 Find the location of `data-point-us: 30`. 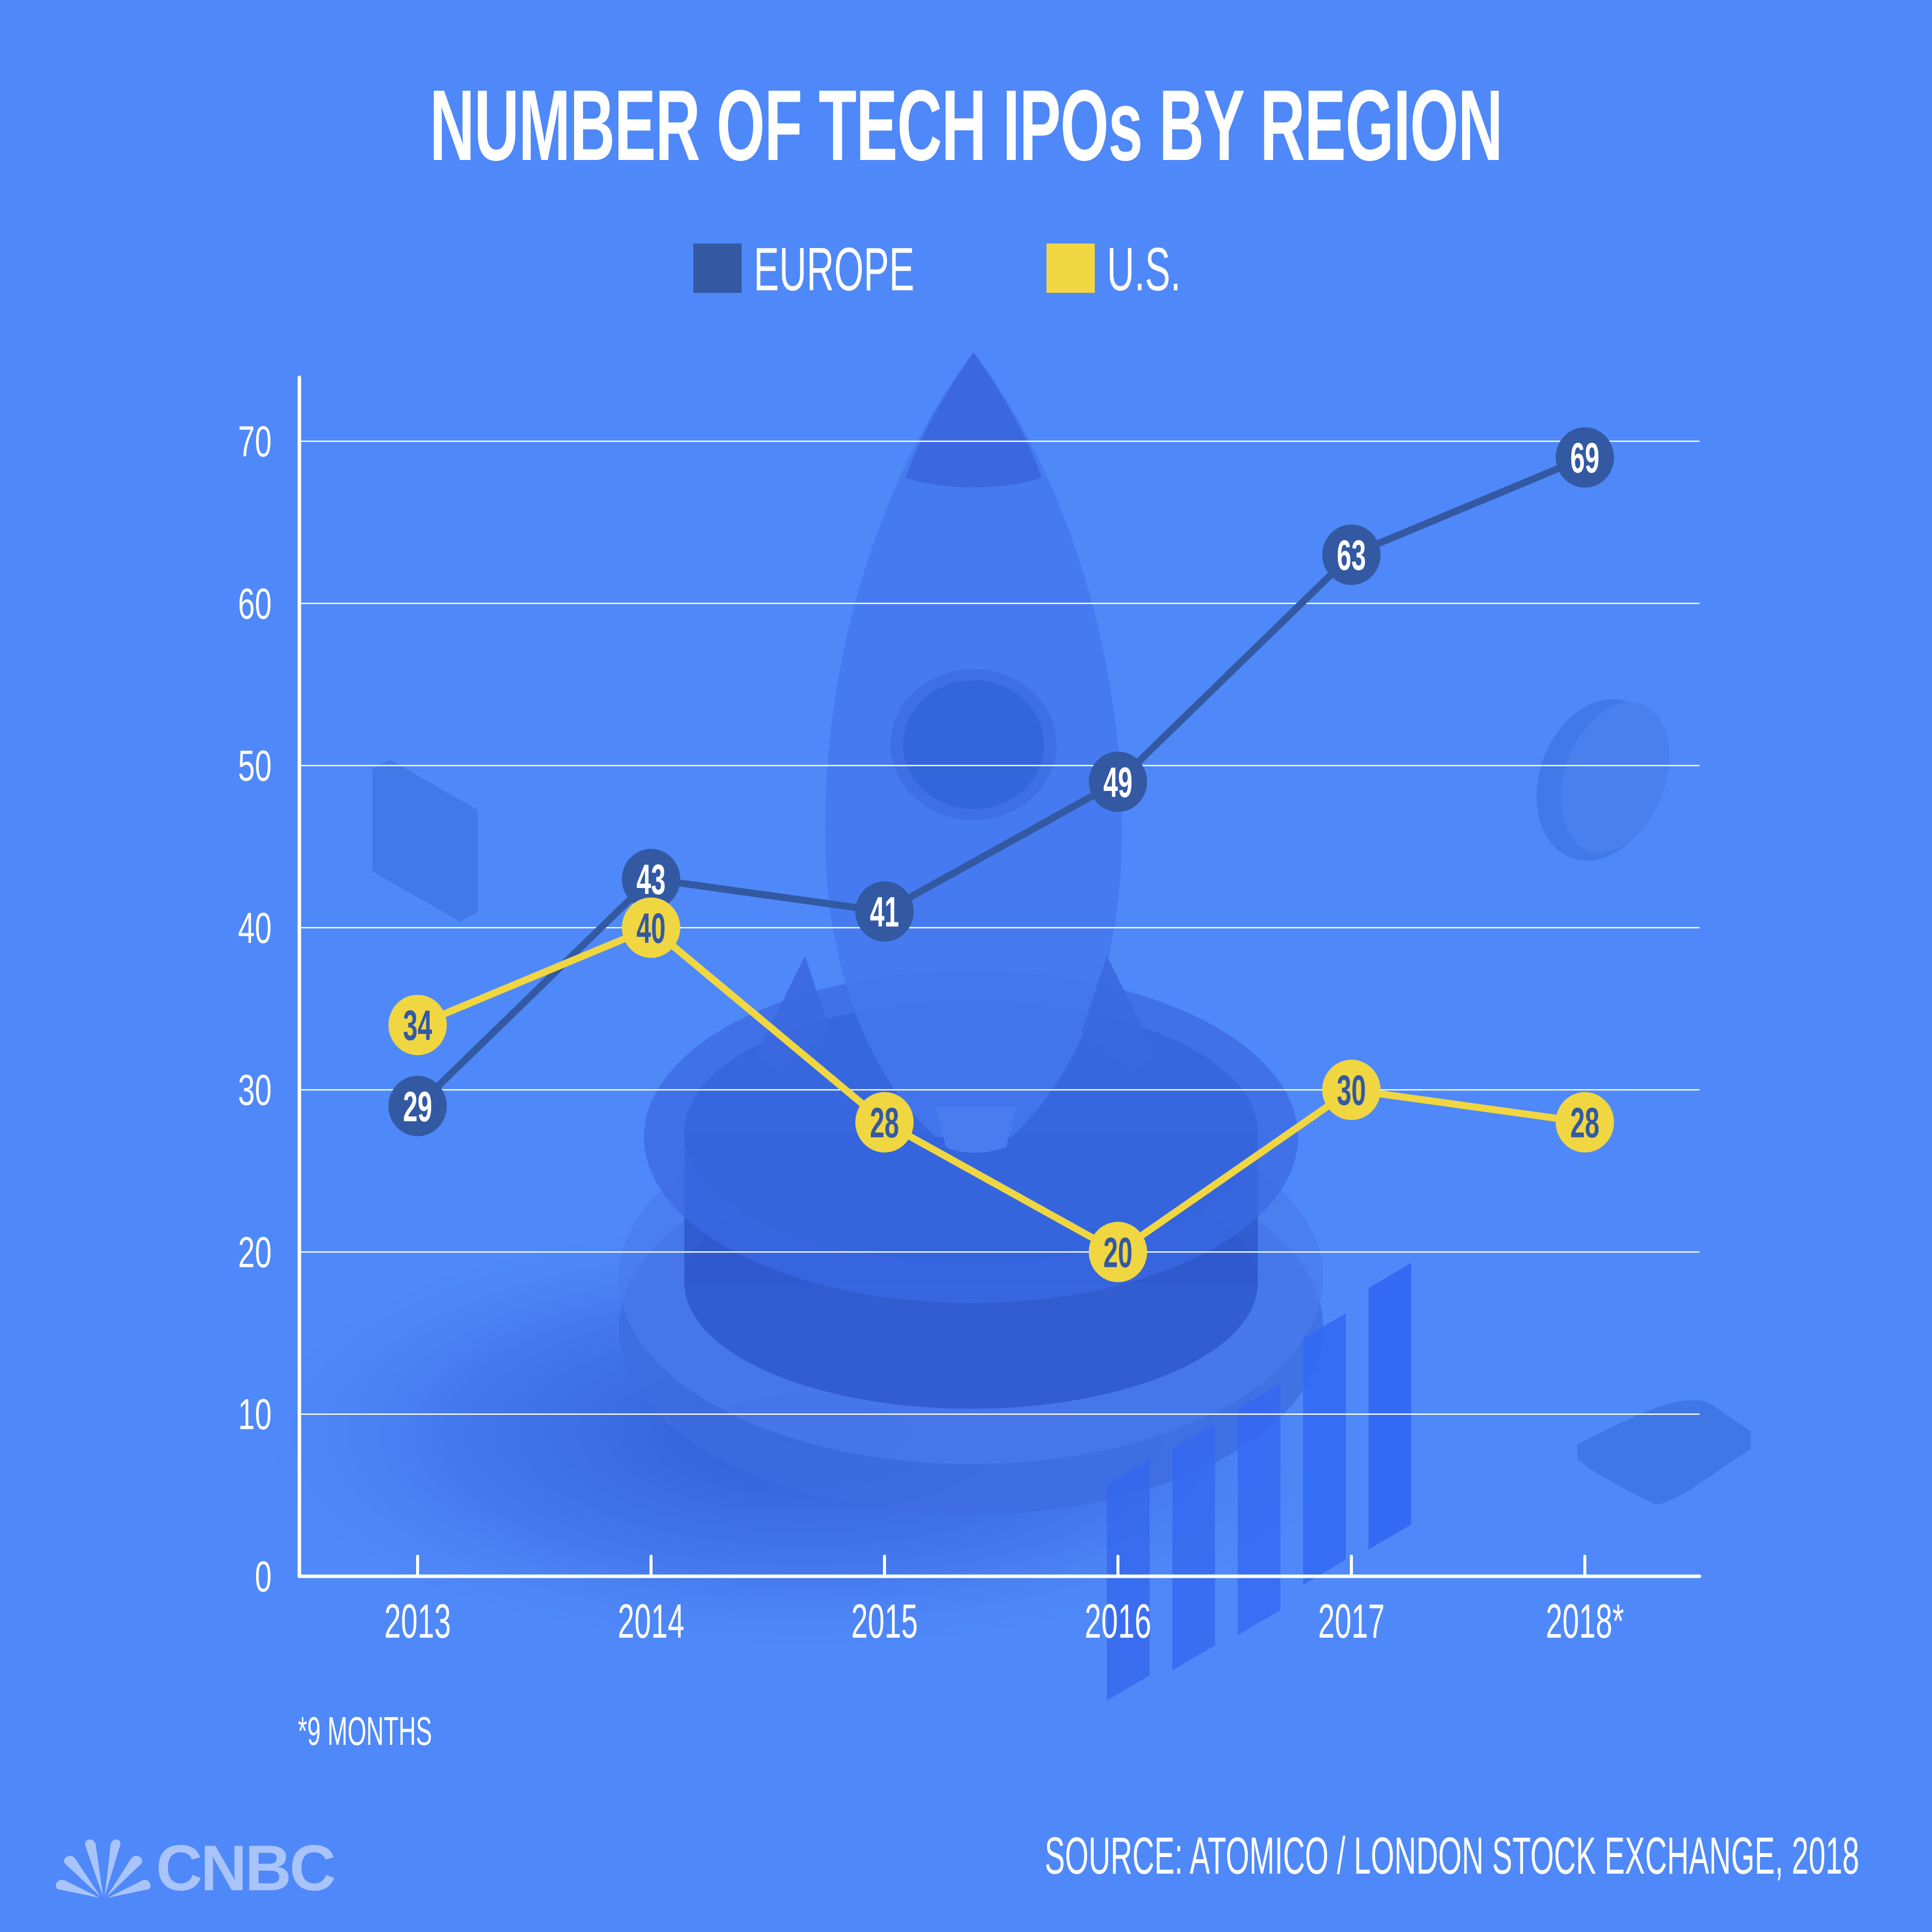

data-point-us: 30 is located at coordinates (1351, 1090).